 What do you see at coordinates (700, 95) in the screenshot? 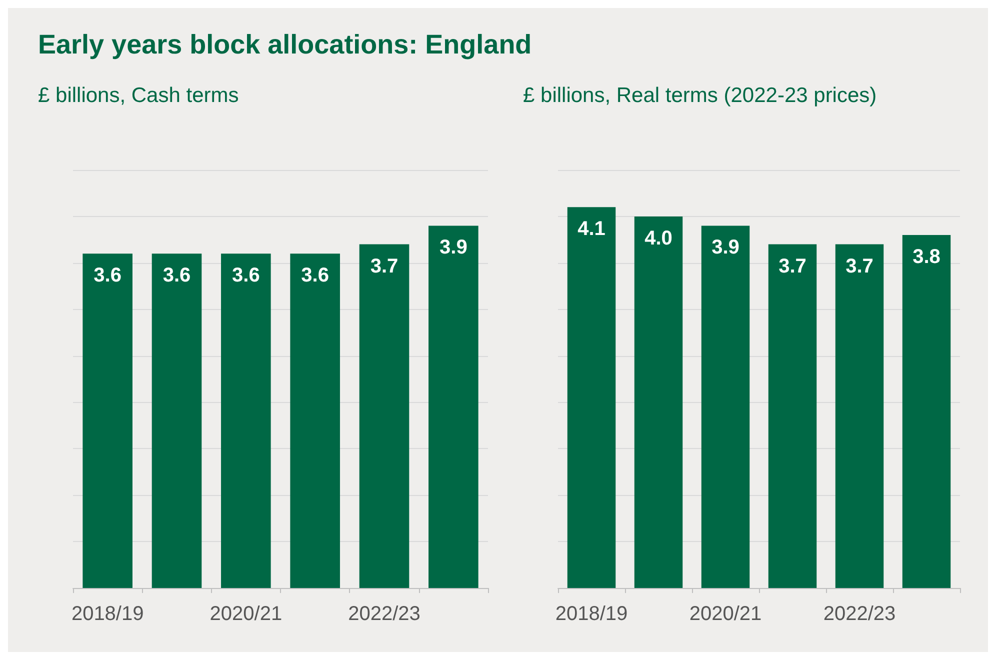
I see `chart-subtitle: £ billions, Real terms (2022-23 prices)` at bounding box center [700, 95].